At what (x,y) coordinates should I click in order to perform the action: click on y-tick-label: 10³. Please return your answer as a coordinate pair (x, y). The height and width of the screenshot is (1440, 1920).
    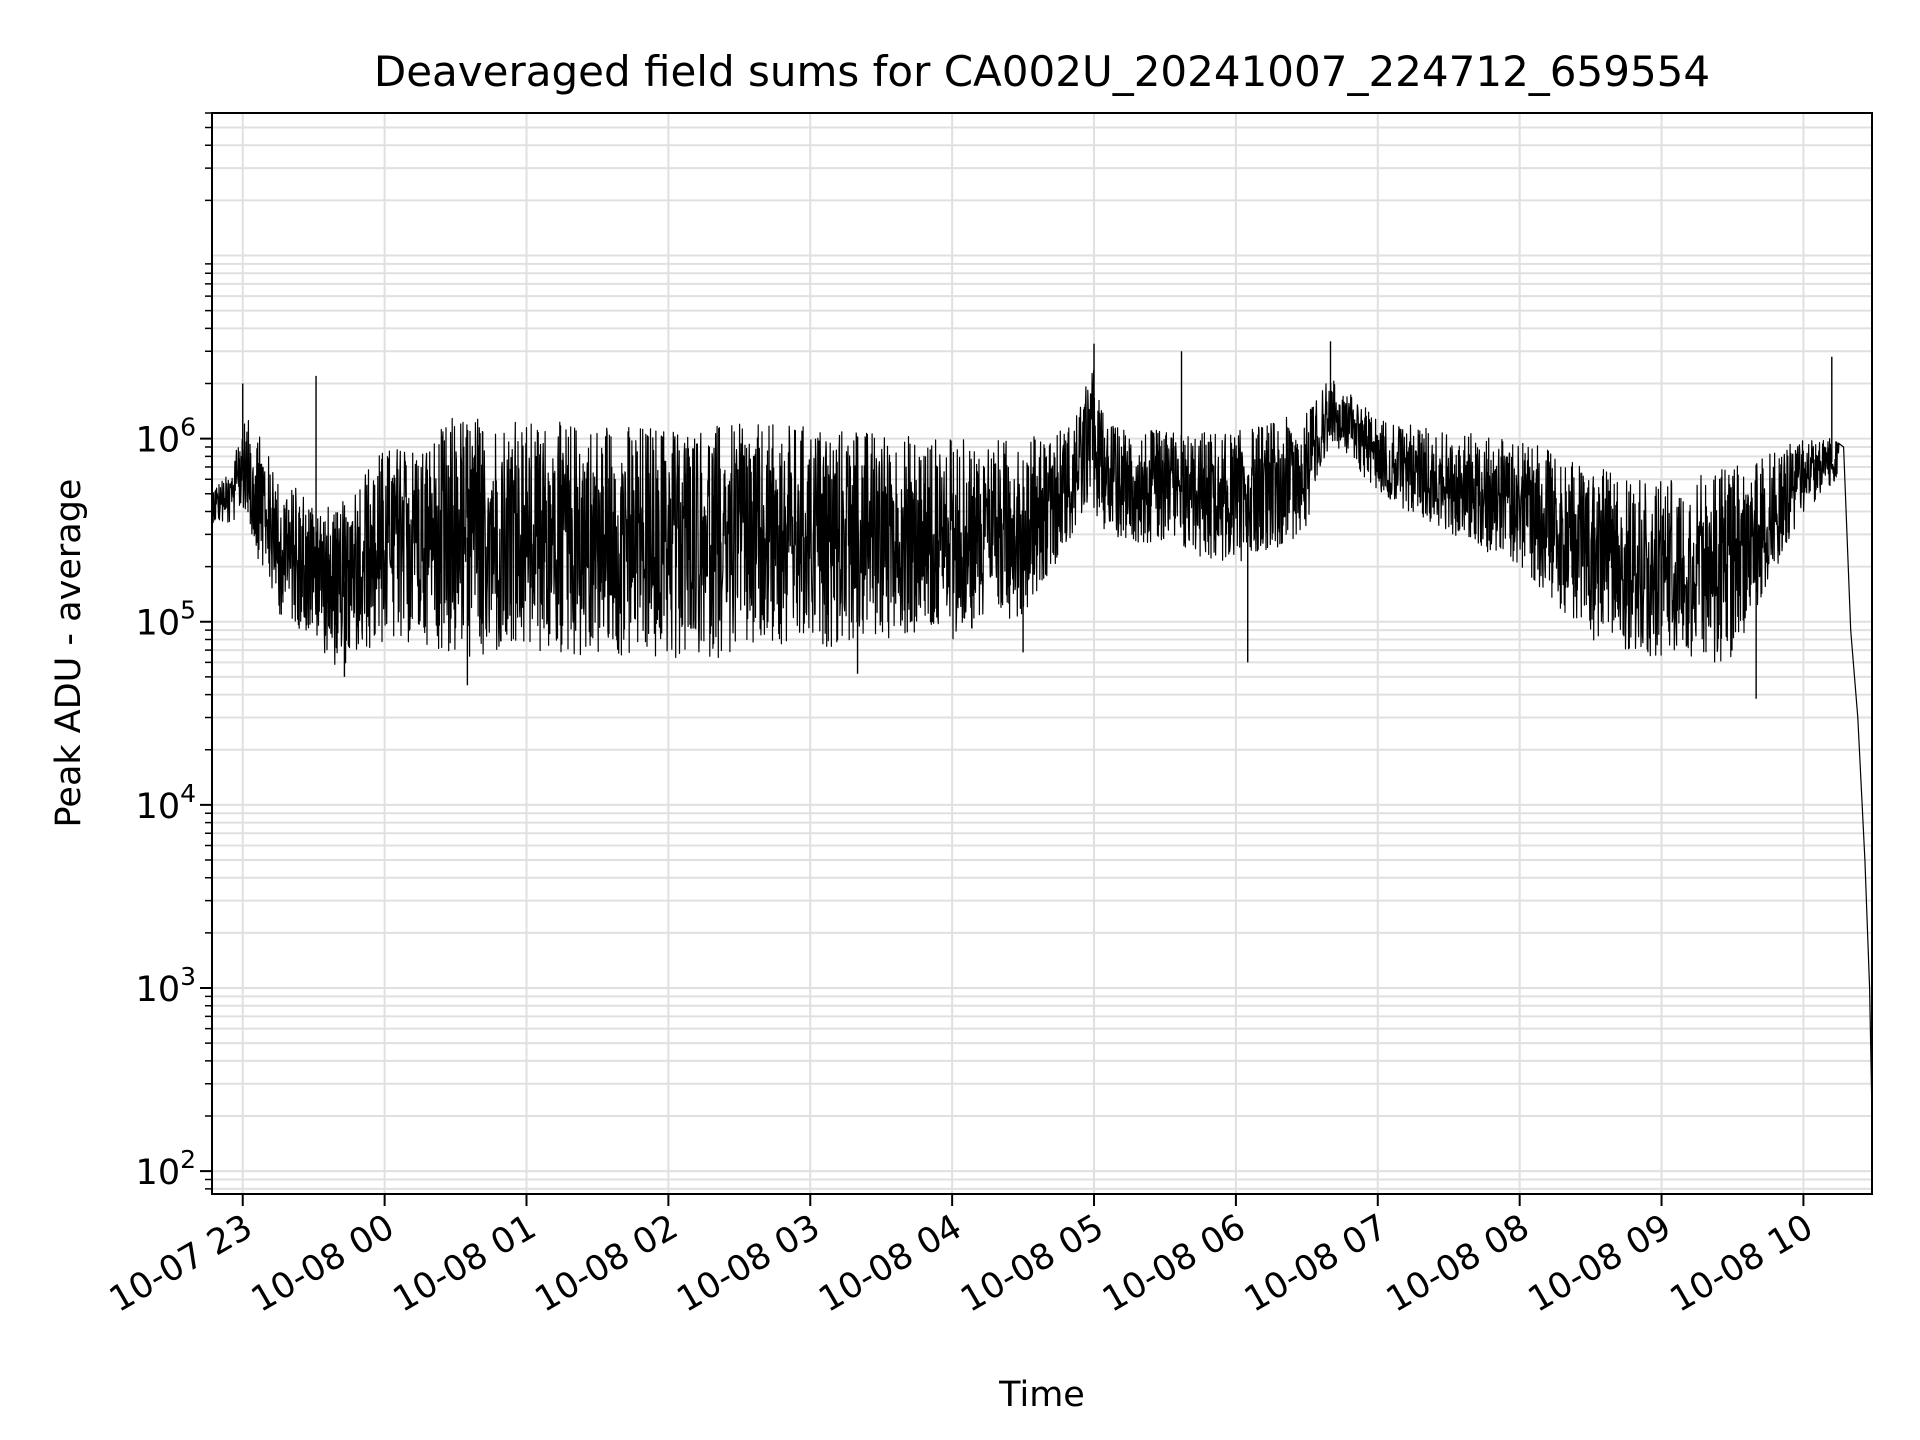
    Looking at the image, I should click on (166, 986).